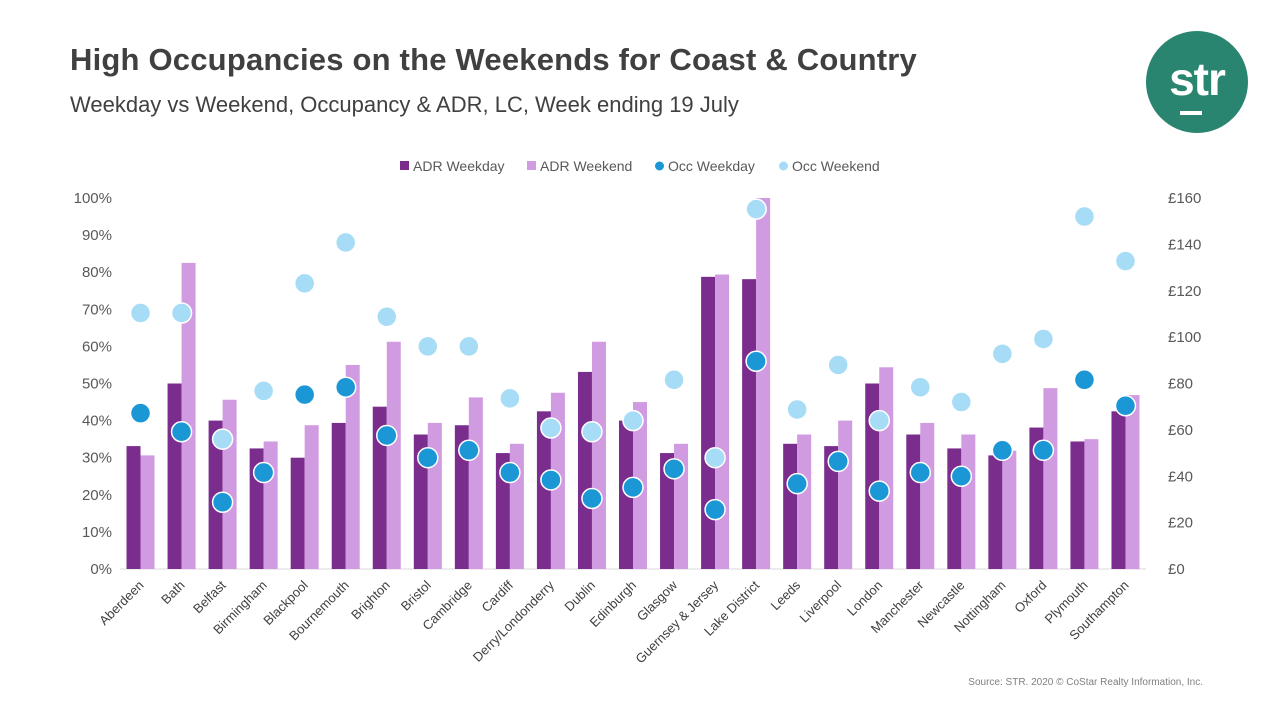  I want to click on category-label: Brighton, so click(370, 600).